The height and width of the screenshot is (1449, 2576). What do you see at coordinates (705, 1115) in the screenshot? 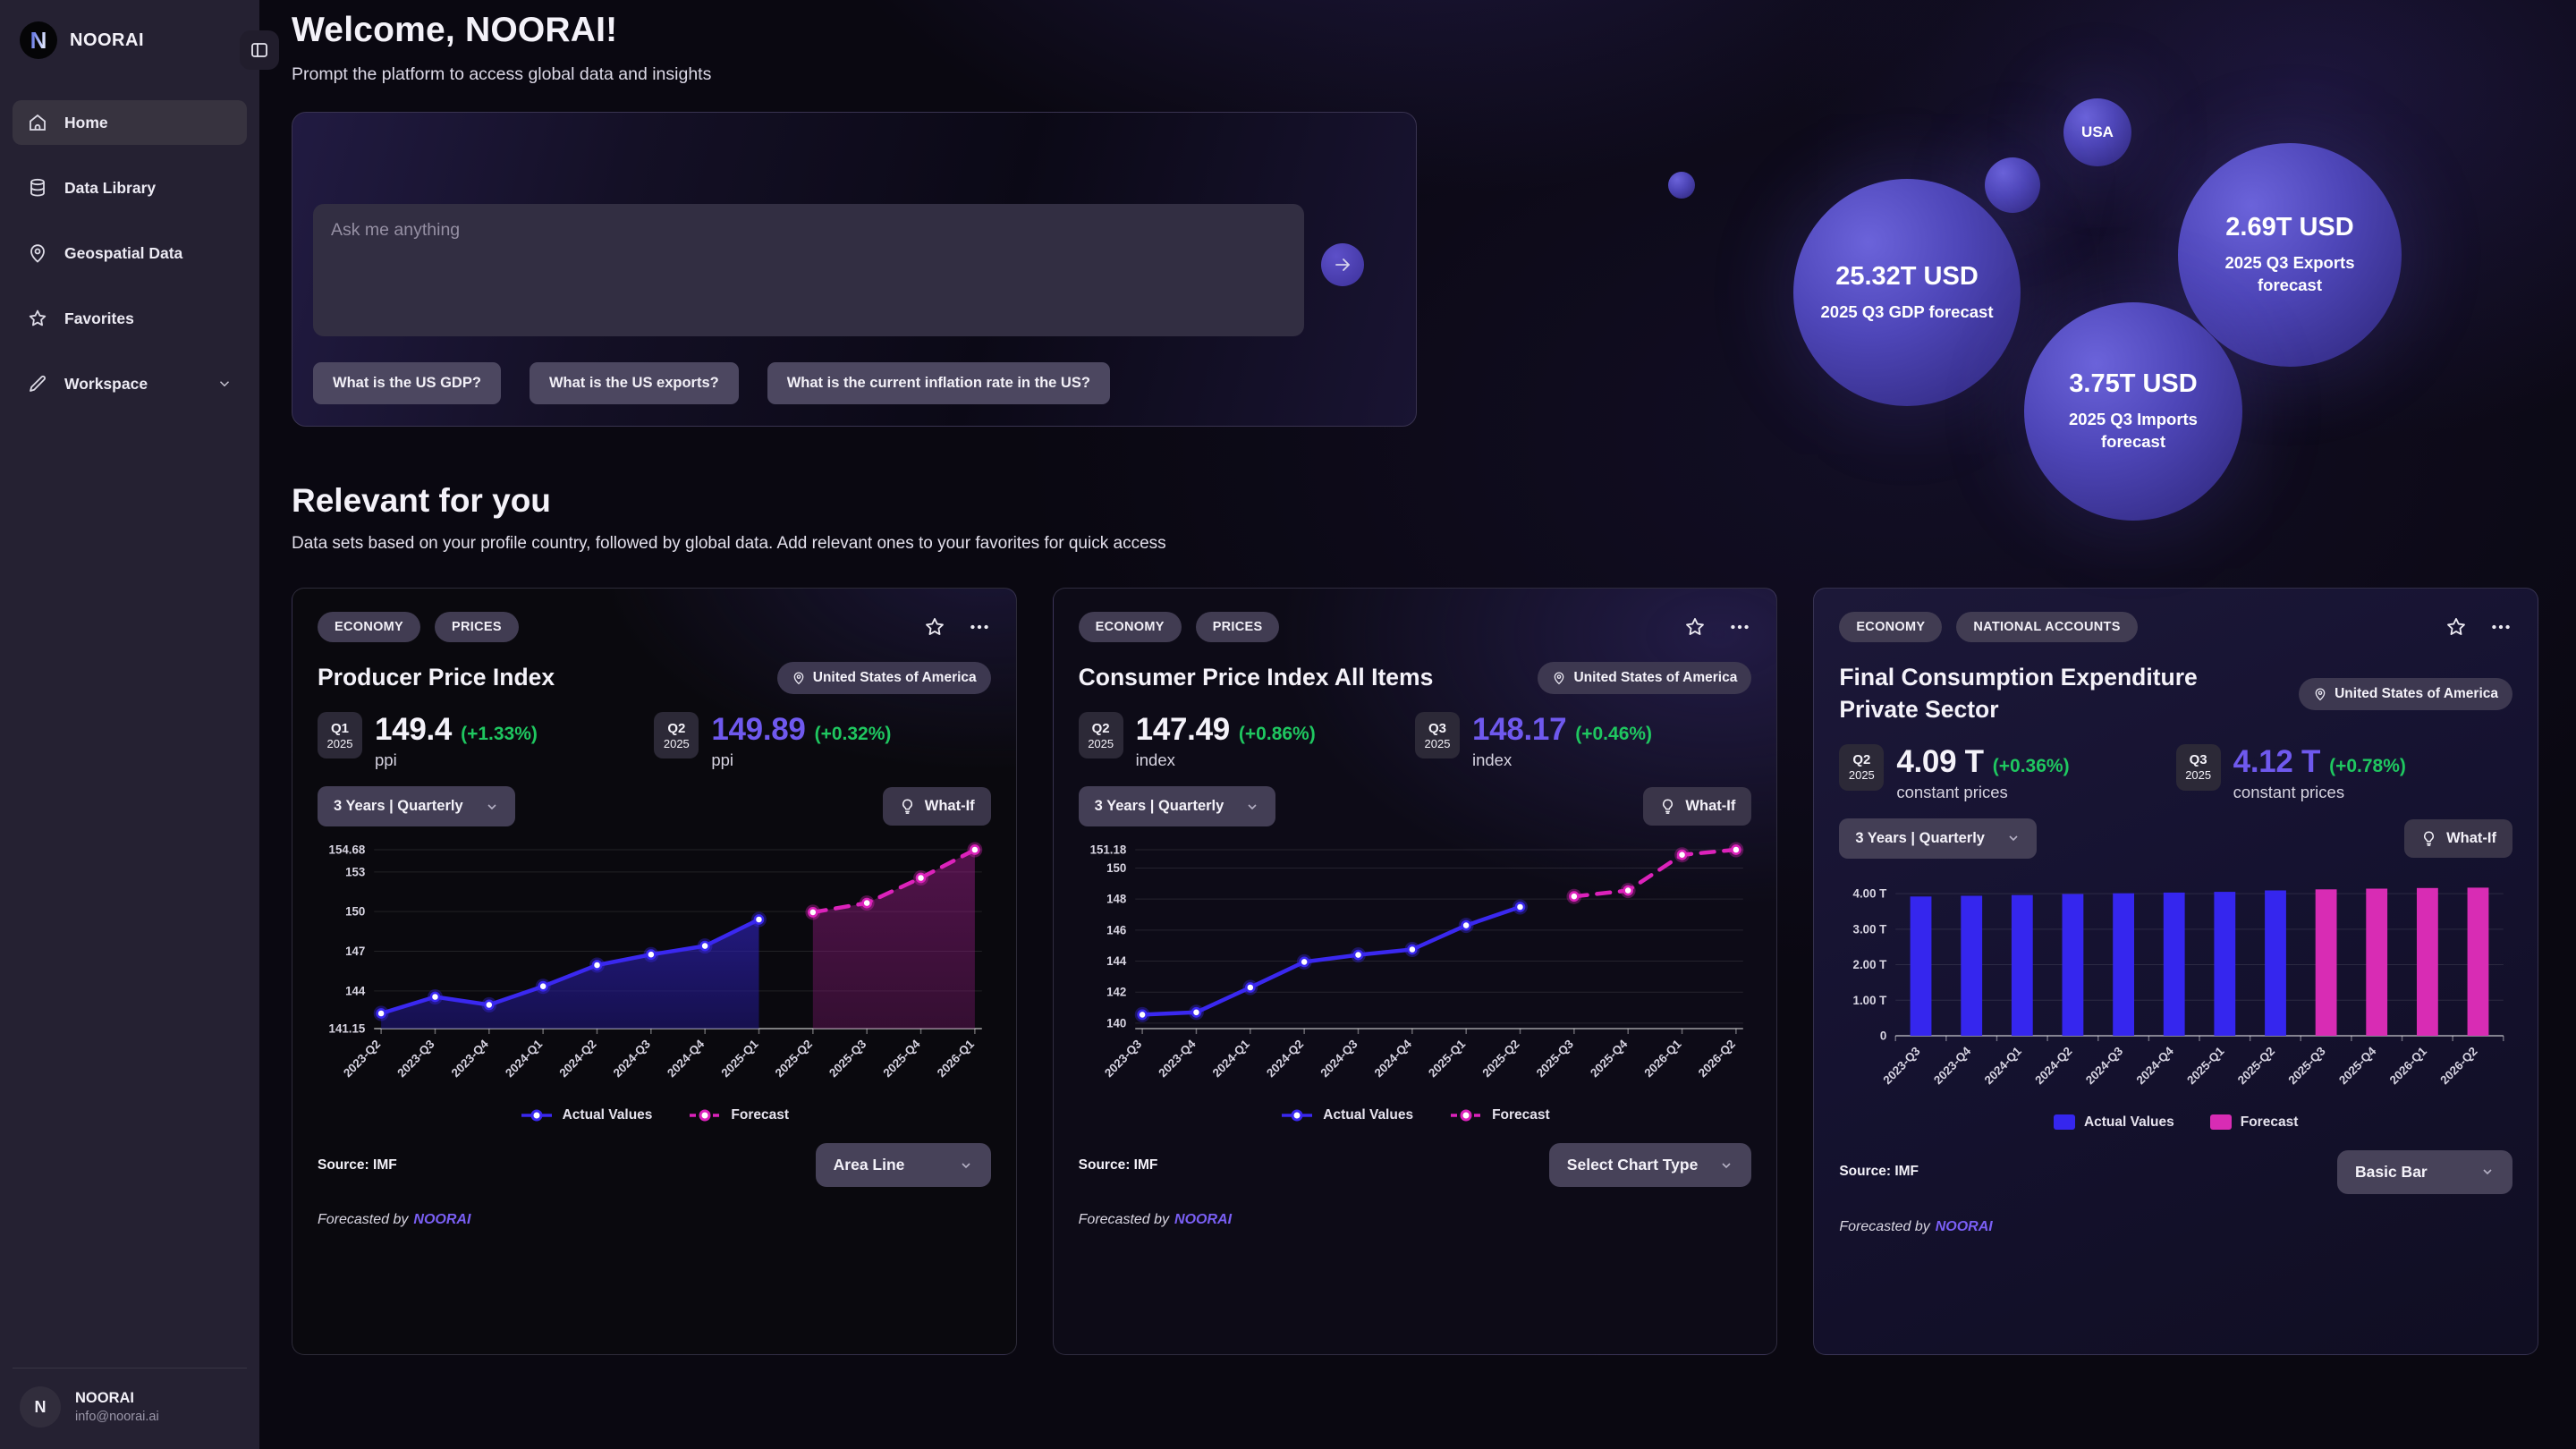
I see `legend-forecast-marker` at bounding box center [705, 1115].